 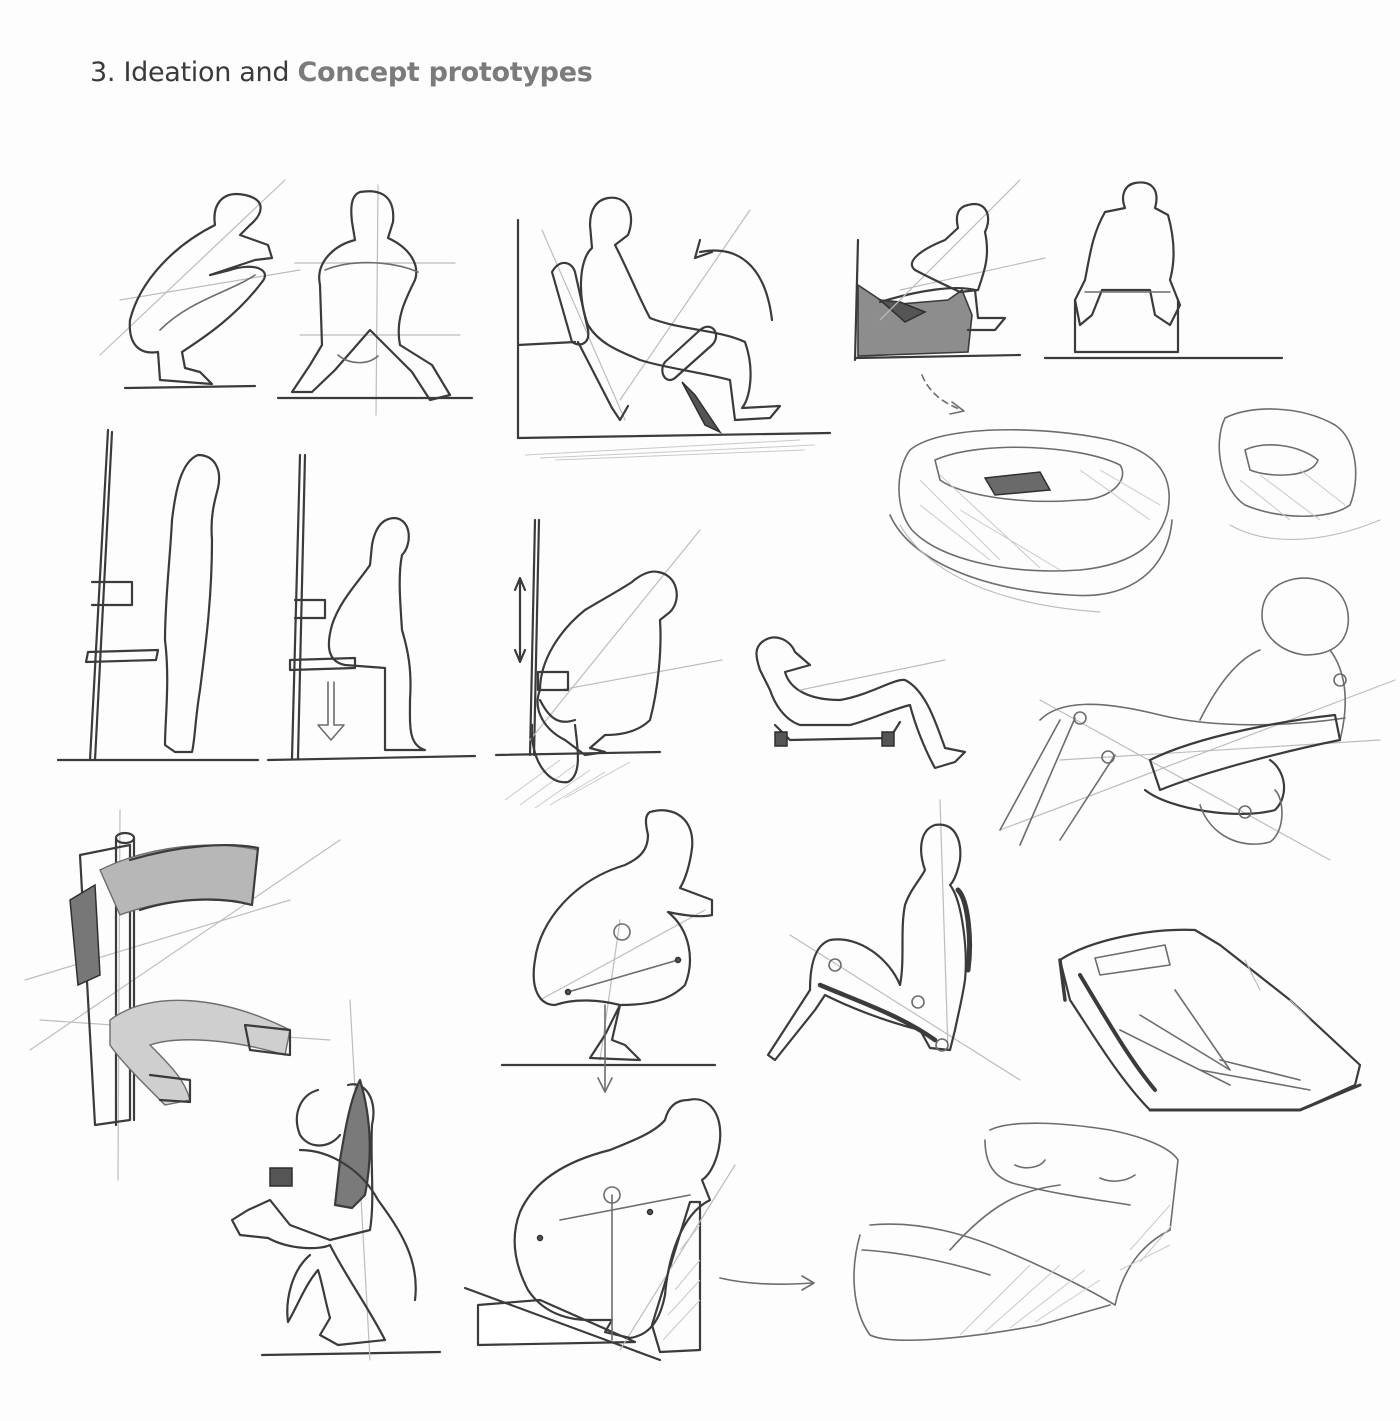 What do you see at coordinates (767, 1283) in the screenshot?
I see `arrow-to-sofa` at bounding box center [767, 1283].